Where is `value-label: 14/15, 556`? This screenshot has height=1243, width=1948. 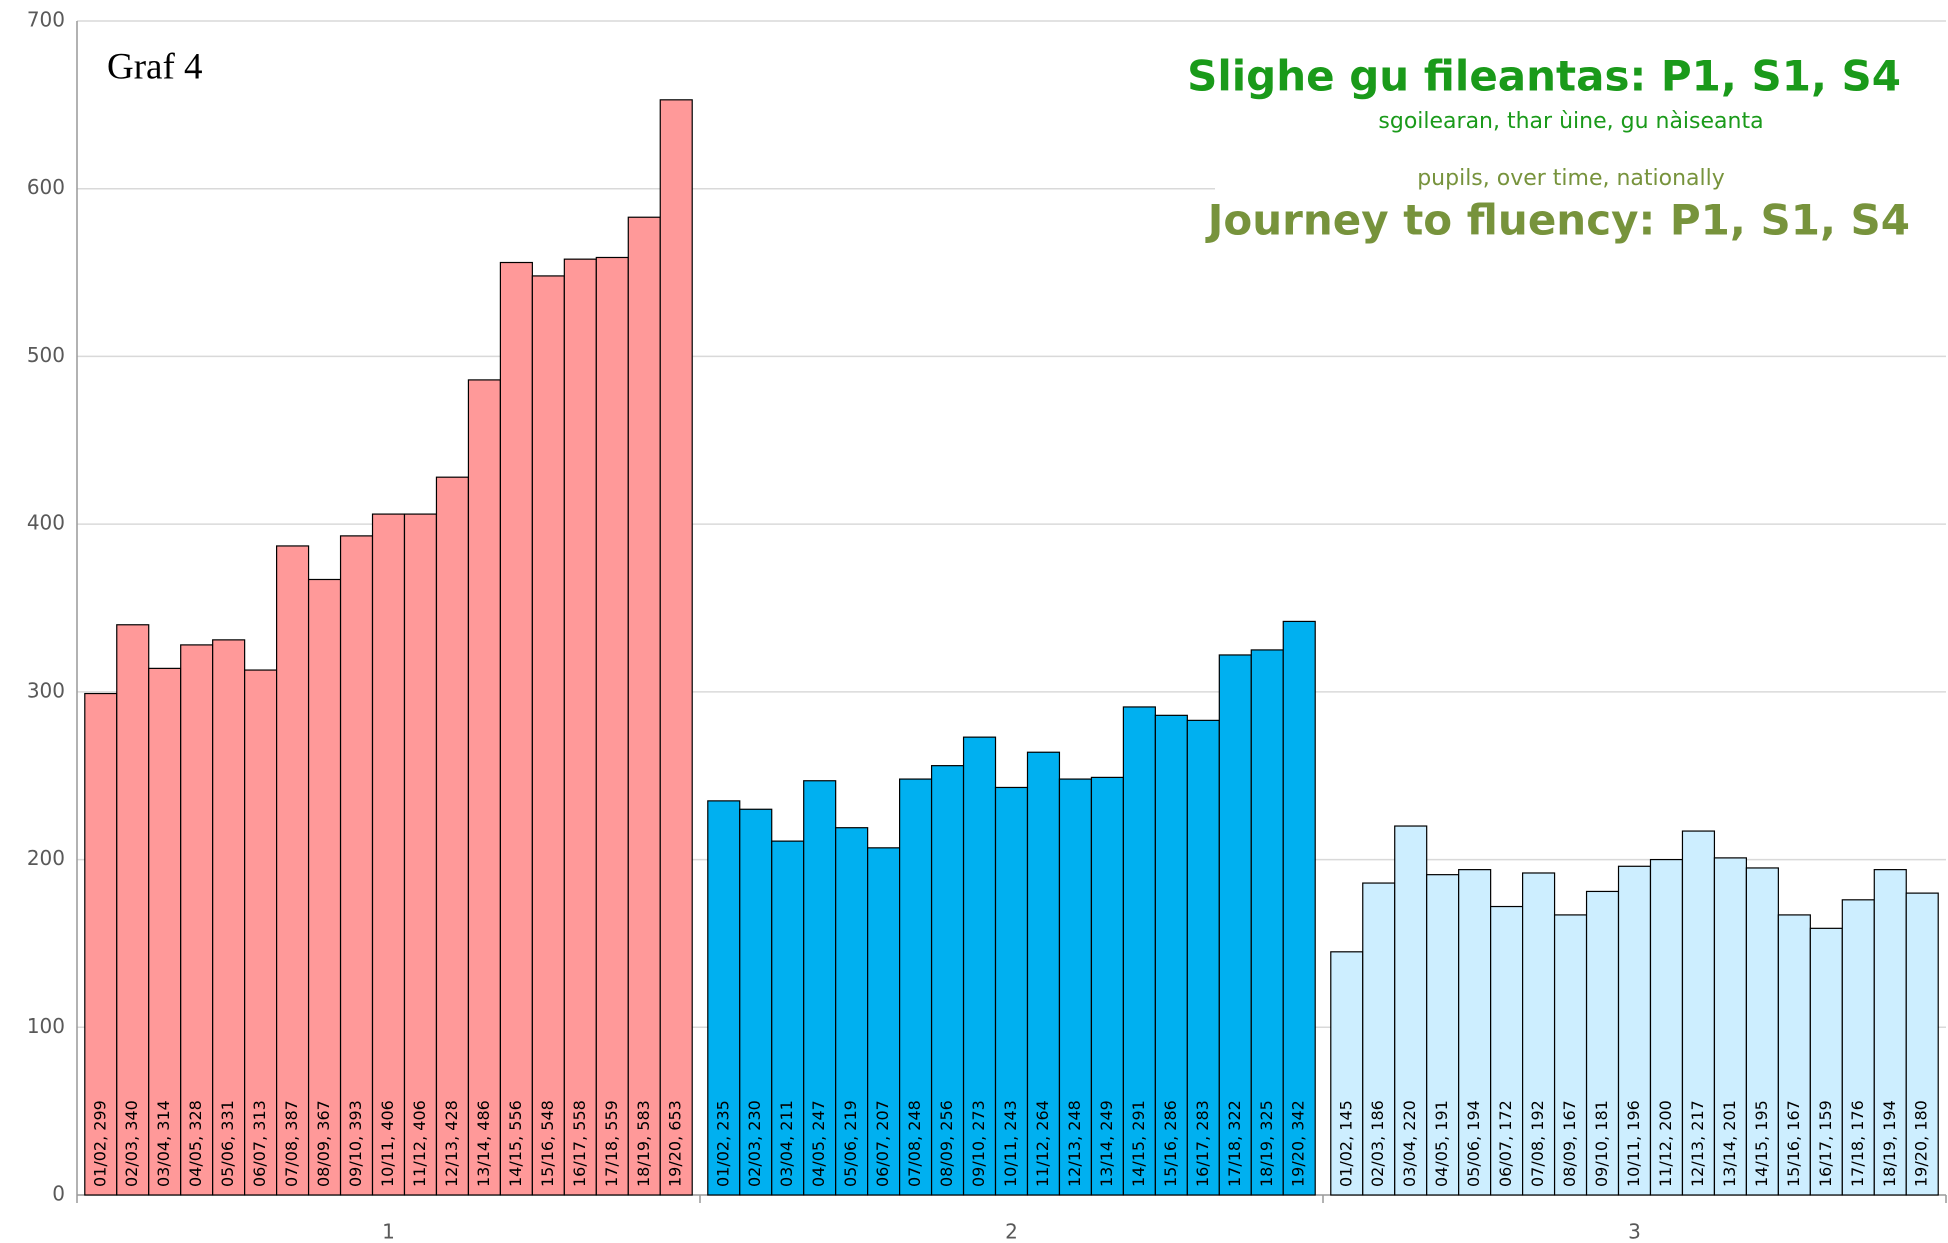 value-label: 14/15, 556 is located at coordinates (515, 1143).